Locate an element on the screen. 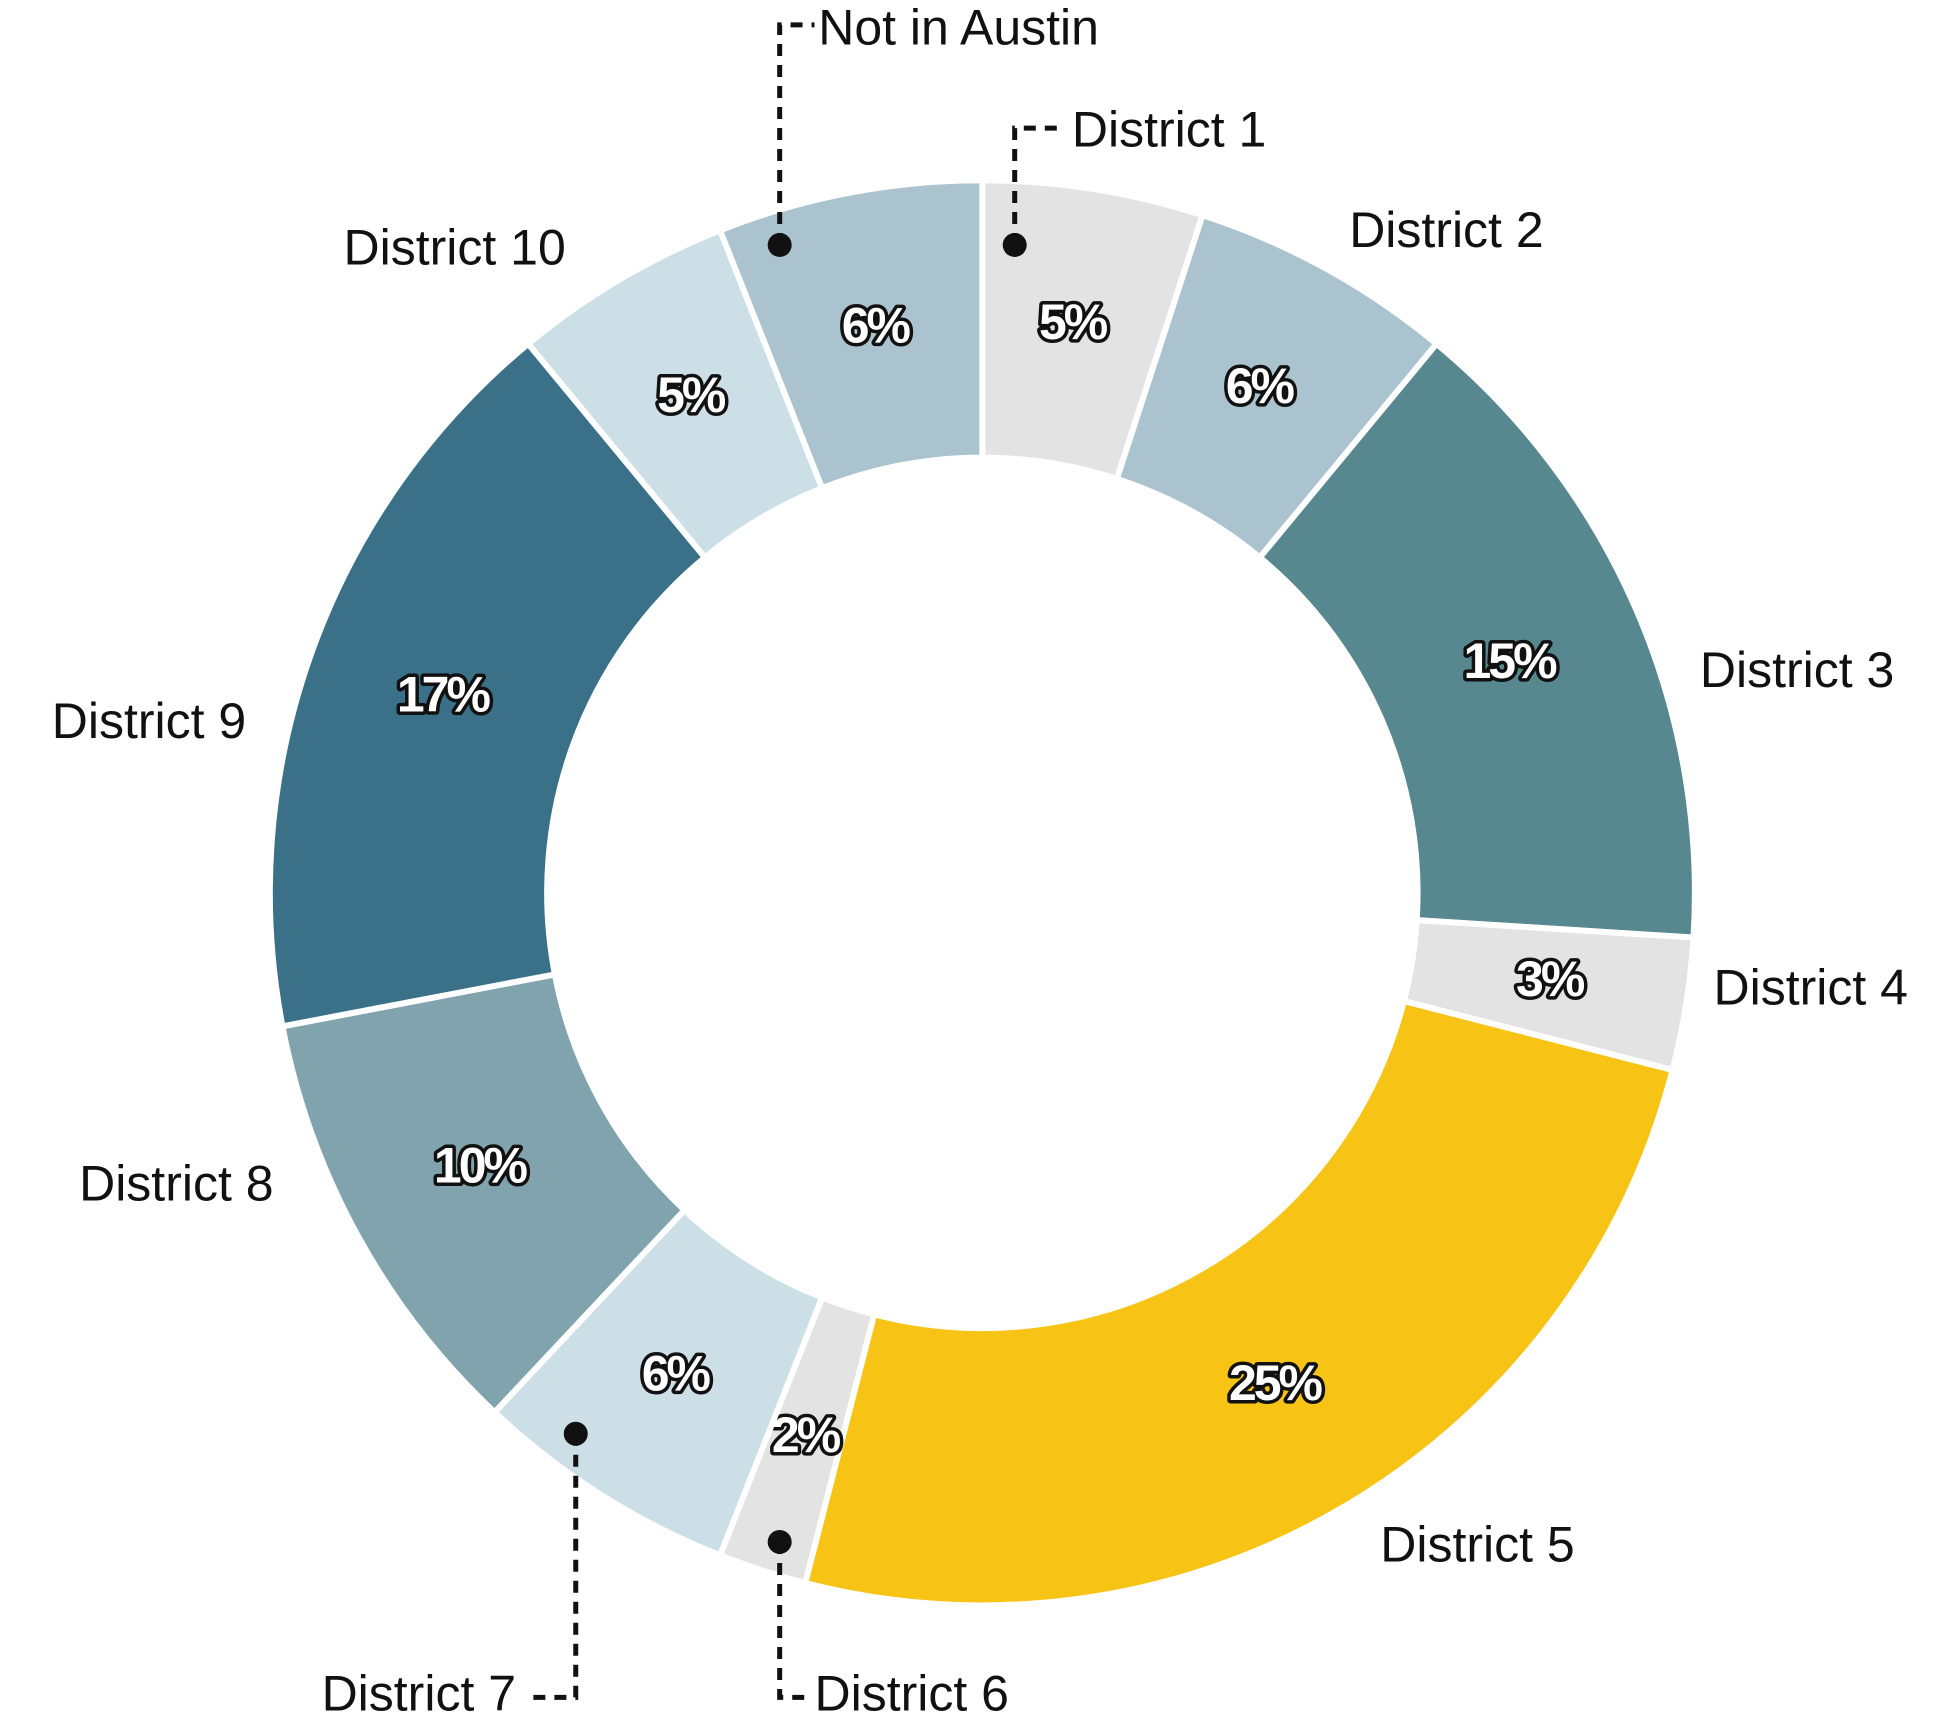  value-label: 2% is located at coordinates (806, 1435).